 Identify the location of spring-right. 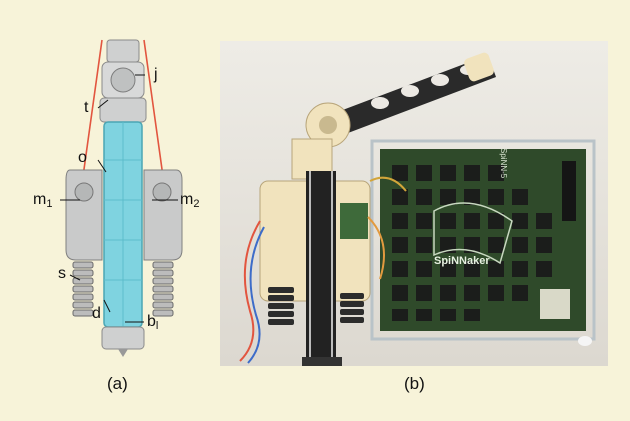
(163, 289).